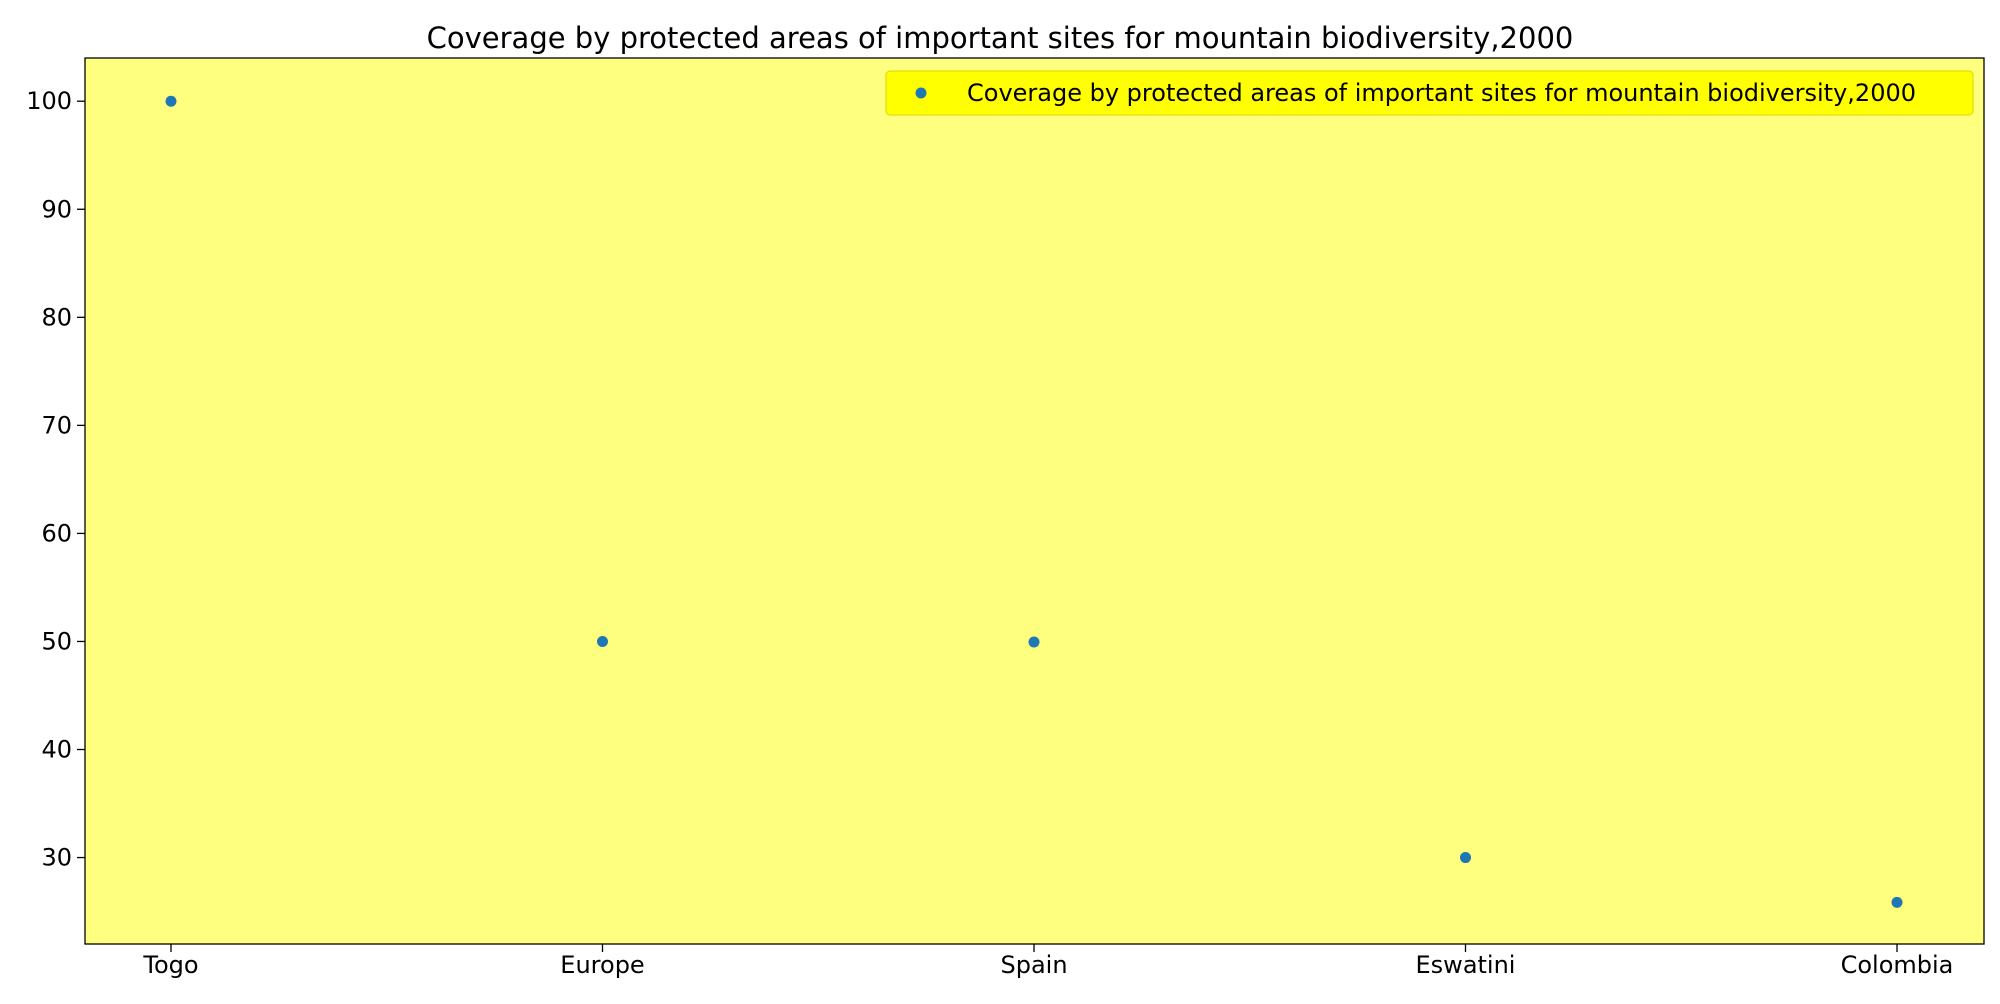 The image size is (2000, 1004). What do you see at coordinates (921, 93) in the screenshot?
I see `legend-marker` at bounding box center [921, 93].